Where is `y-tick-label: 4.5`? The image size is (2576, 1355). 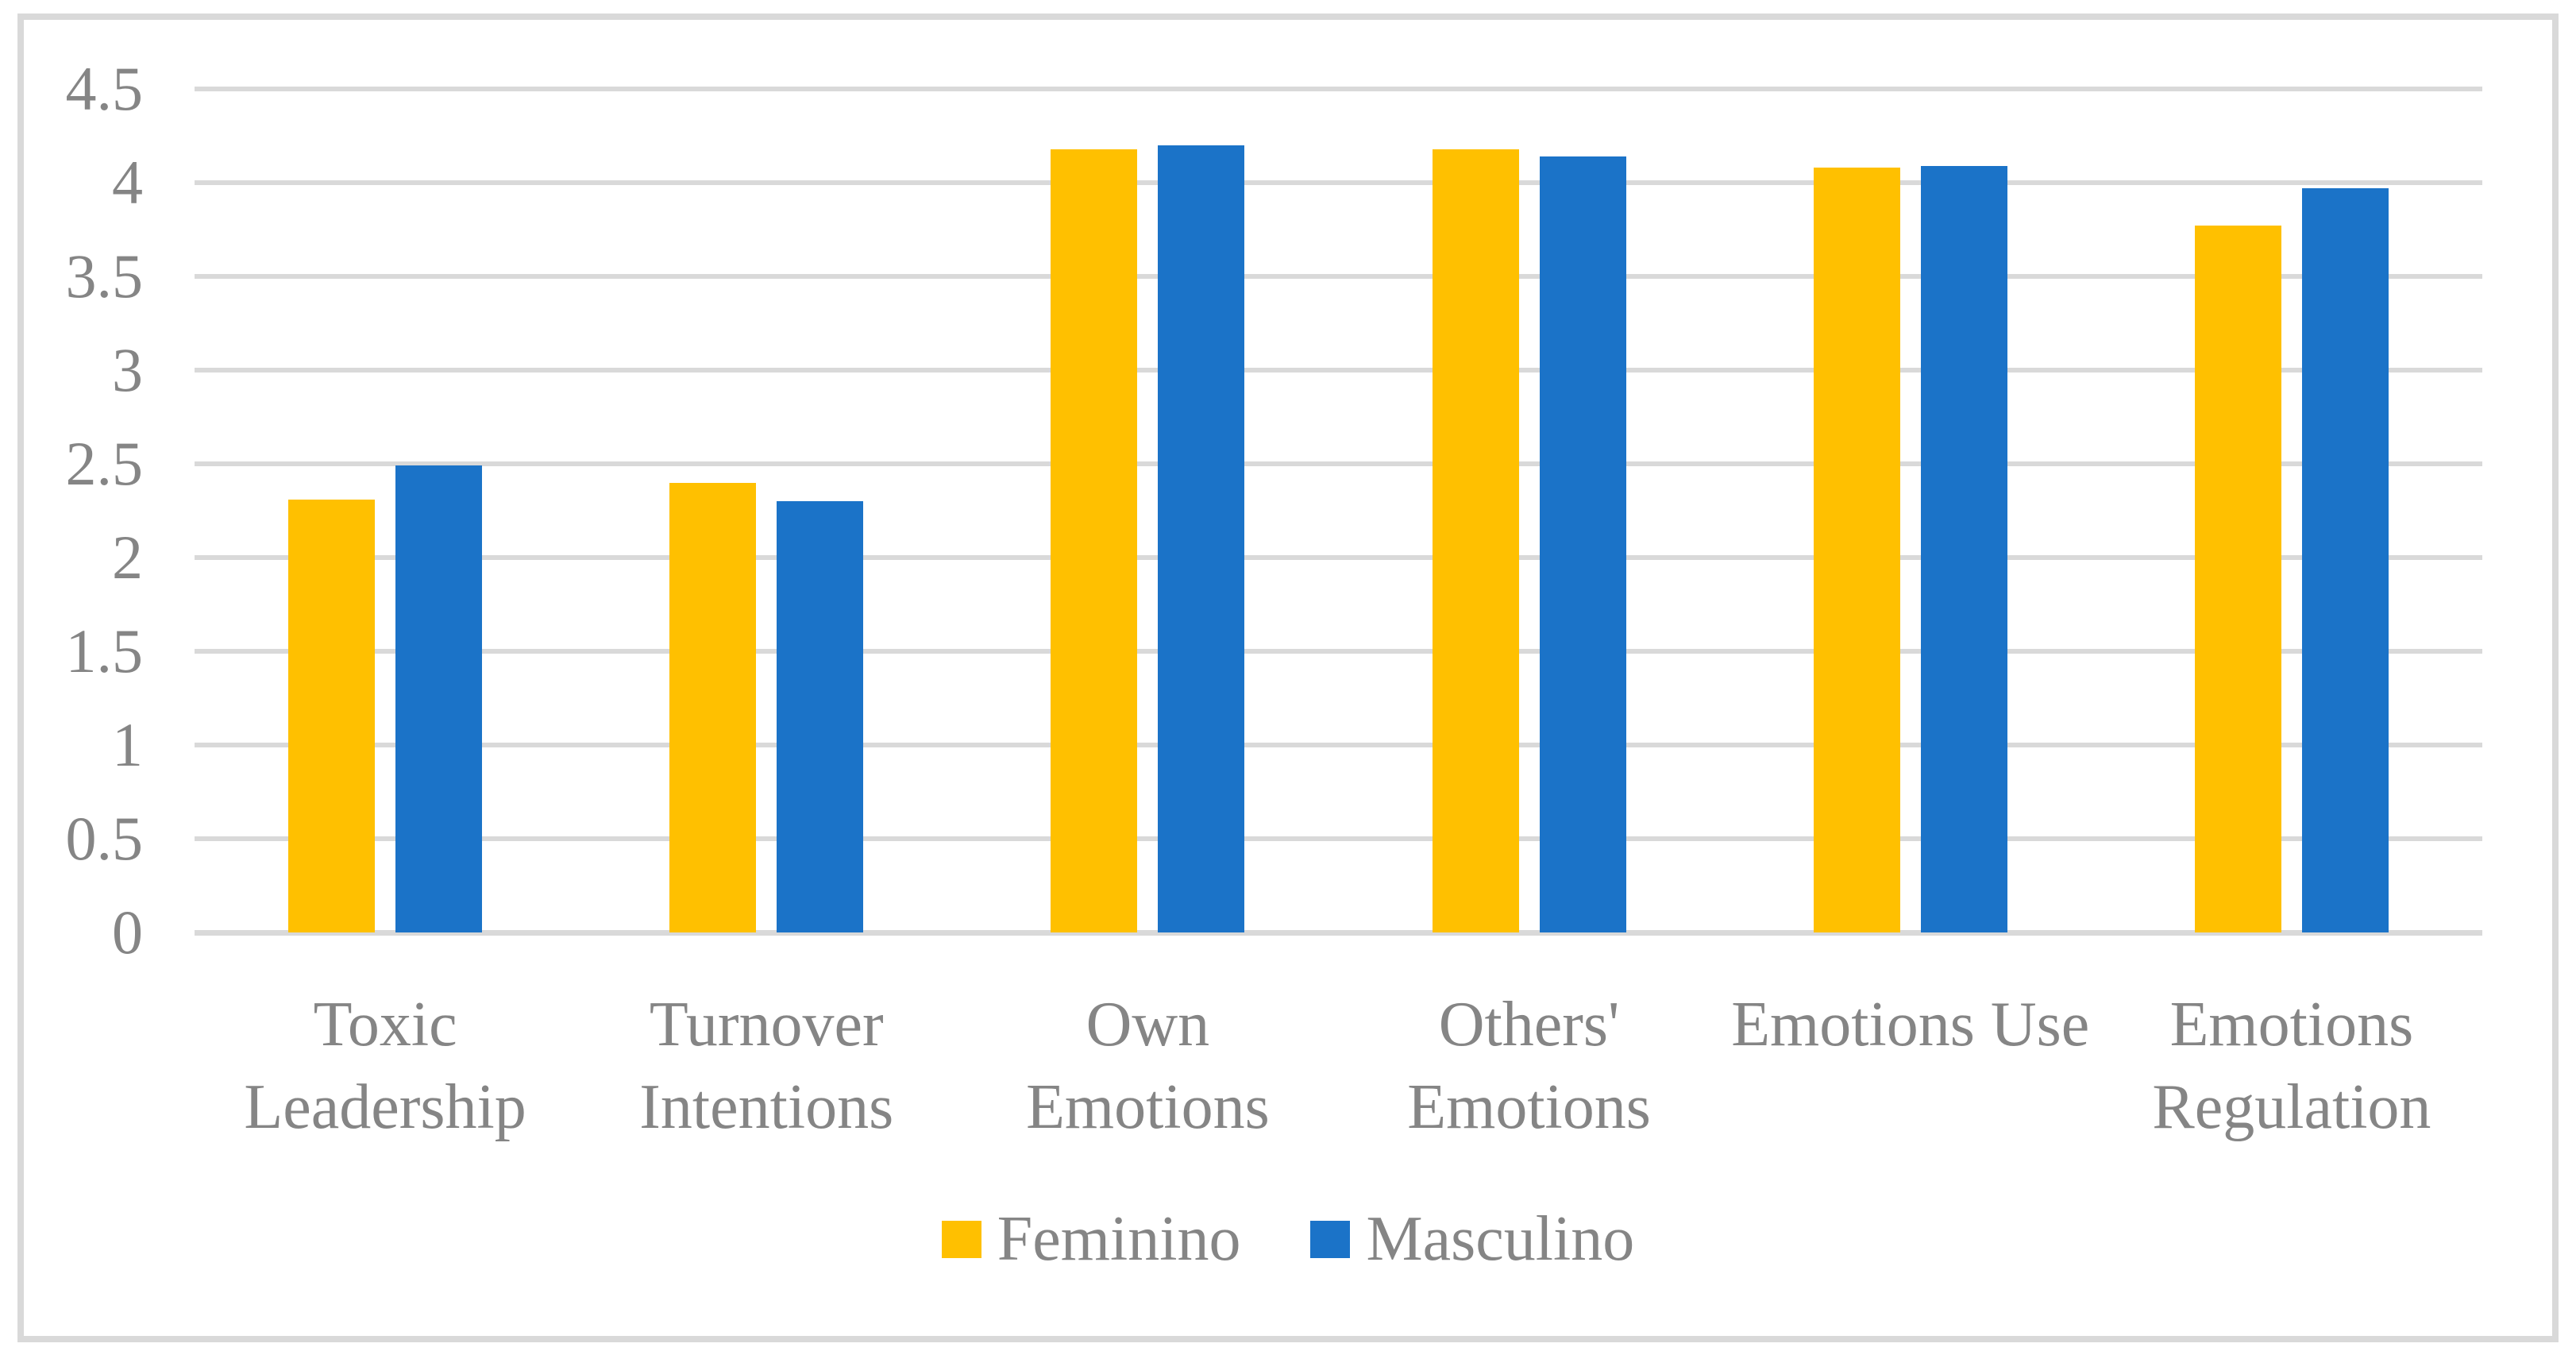 y-tick-label: 4.5 is located at coordinates (104, 89).